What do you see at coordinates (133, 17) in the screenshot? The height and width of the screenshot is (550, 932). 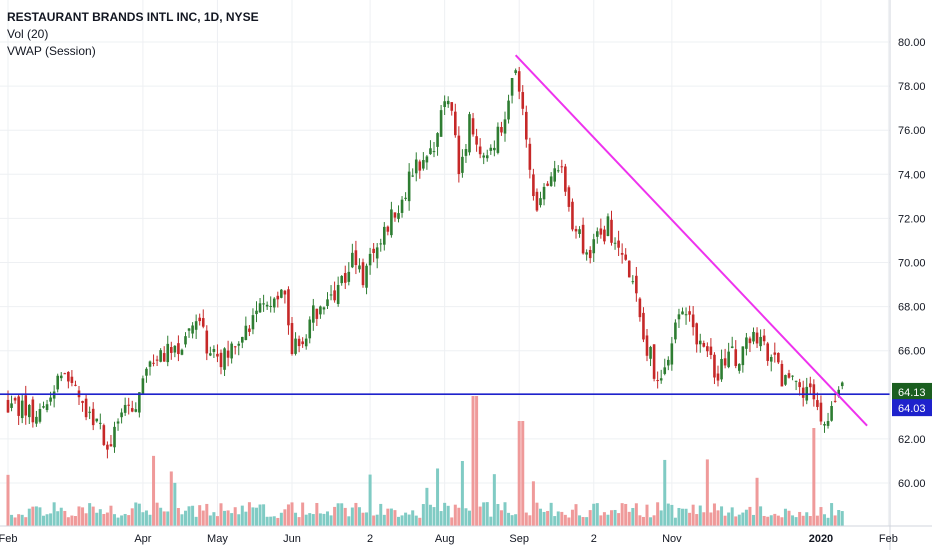 I see `symbol-title: RESTAURANT BRANDS INTL INC, 1D, NYSE` at bounding box center [133, 17].